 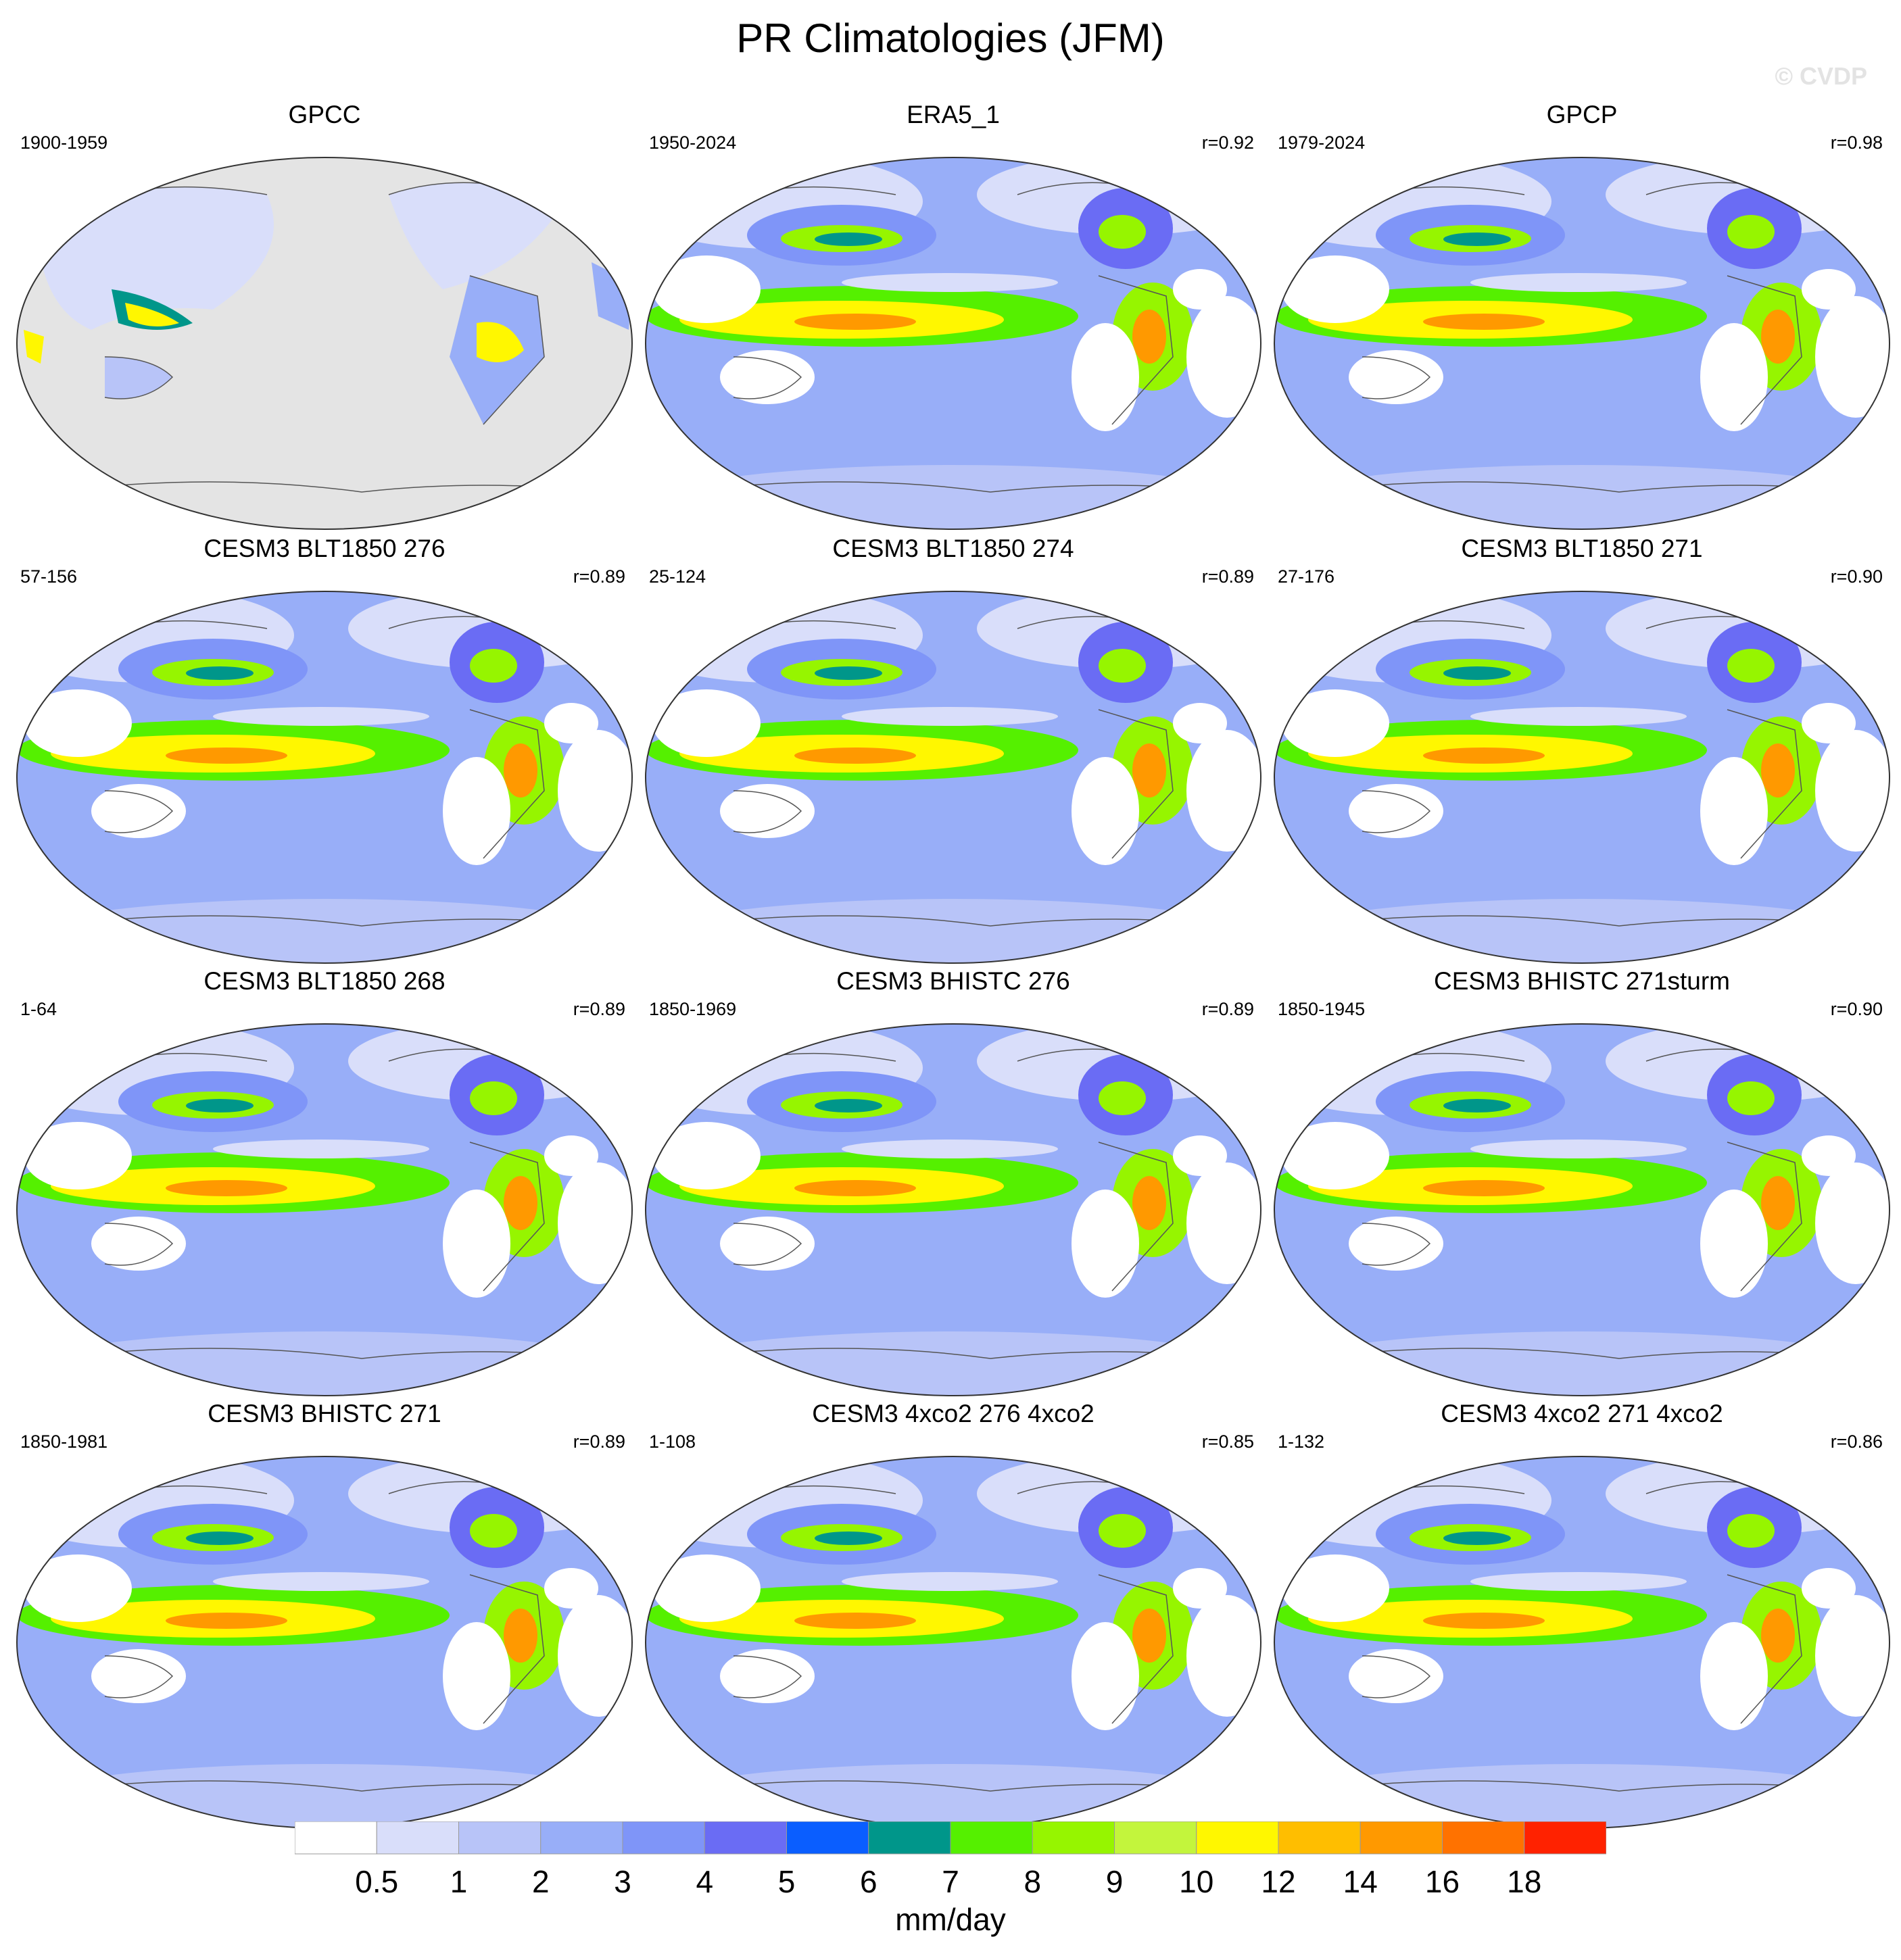 I want to click on colorbar-boxes, so click(x=950, y=1838).